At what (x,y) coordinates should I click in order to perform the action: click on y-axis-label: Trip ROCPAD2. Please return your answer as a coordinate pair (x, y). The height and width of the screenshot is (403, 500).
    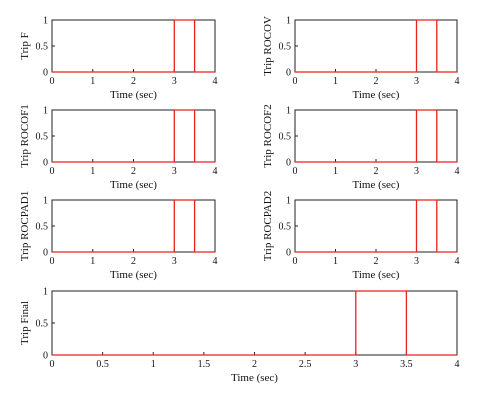
    Looking at the image, I should click on (268, 226).